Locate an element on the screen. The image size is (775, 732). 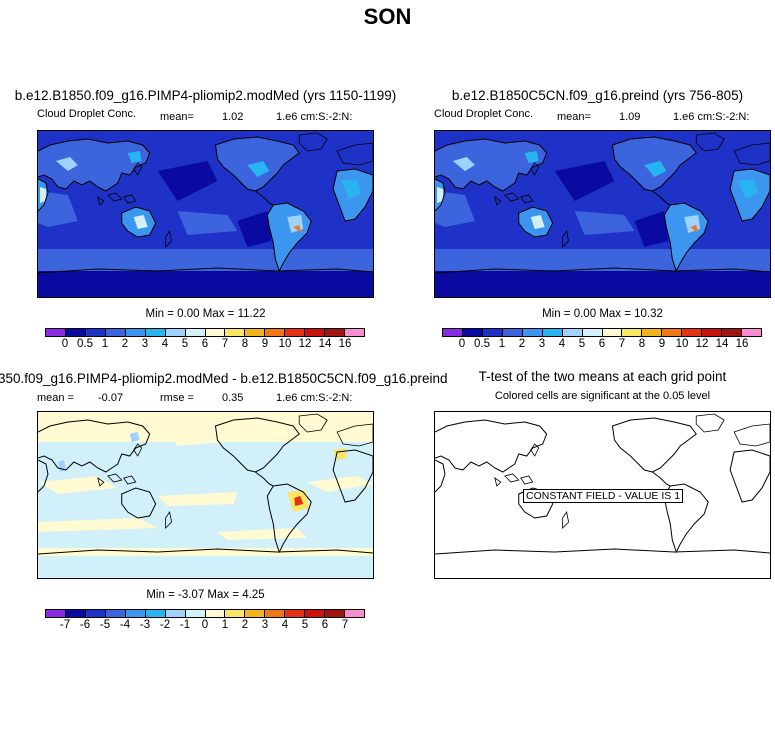
panel2-colorbar-ticks: 0 0.5 1 2 3 4 5 6 7 8 9 10 12 14 16 is located at coordinates (602, 345).